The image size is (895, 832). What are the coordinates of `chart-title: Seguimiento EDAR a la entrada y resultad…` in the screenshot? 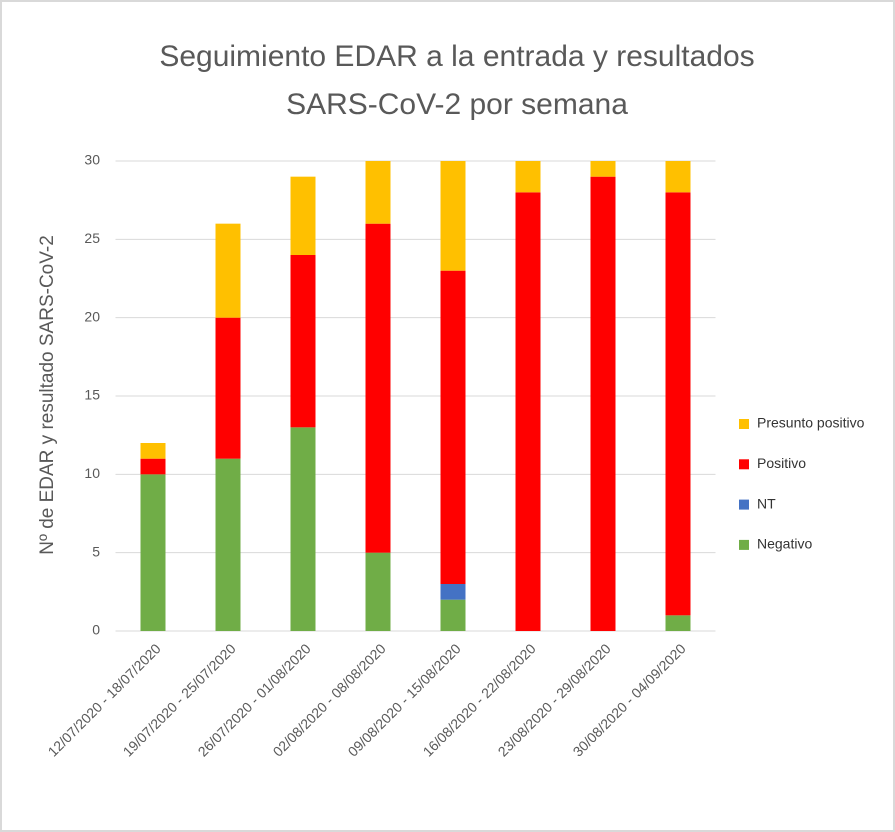 It's located at (456, 56).